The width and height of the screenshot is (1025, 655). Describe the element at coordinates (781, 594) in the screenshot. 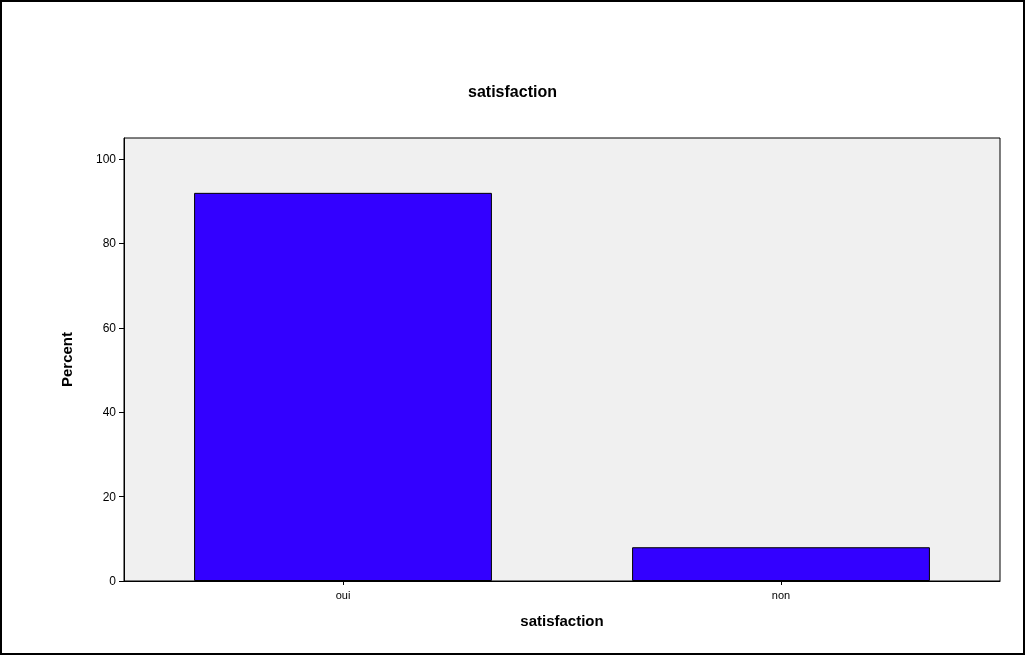

I see `x-tick-label: non` at that location.